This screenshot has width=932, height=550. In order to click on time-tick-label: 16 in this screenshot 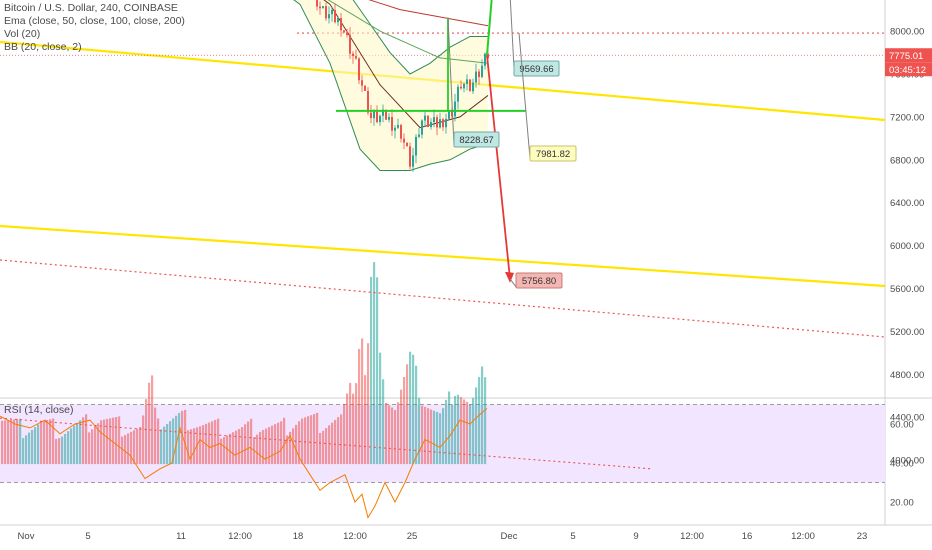, I will do `click(747, 536)`.